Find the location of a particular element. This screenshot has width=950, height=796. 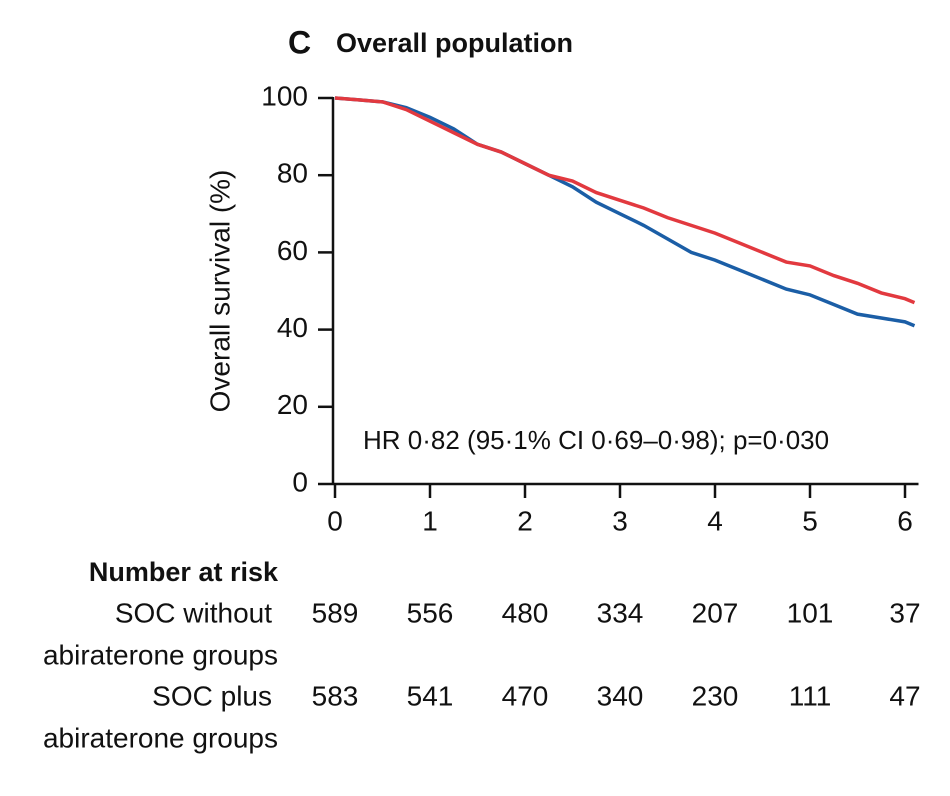

risk-table-title: Number at risk is located at coordinates (184, 572).